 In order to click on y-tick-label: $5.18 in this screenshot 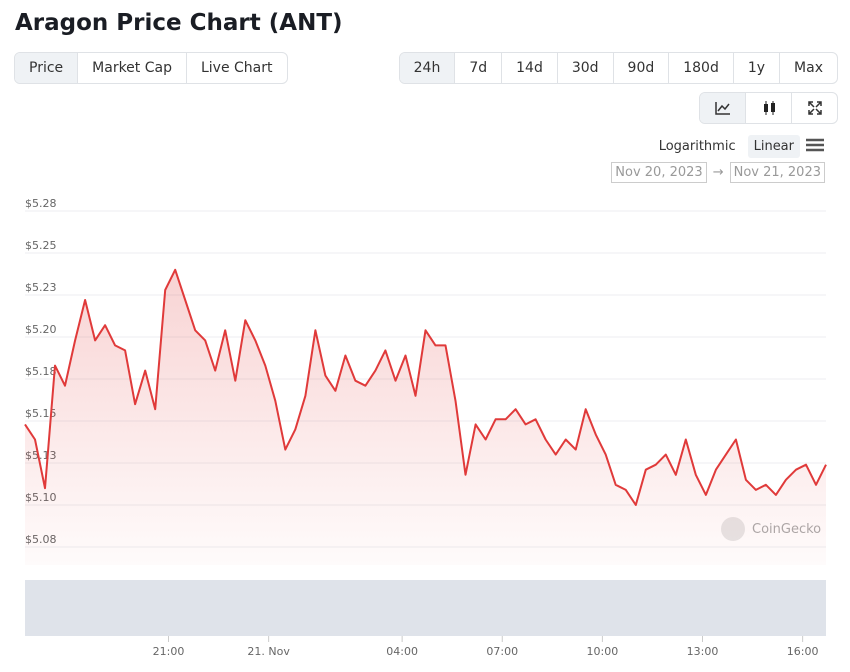, I will do `click(41, 371)`.